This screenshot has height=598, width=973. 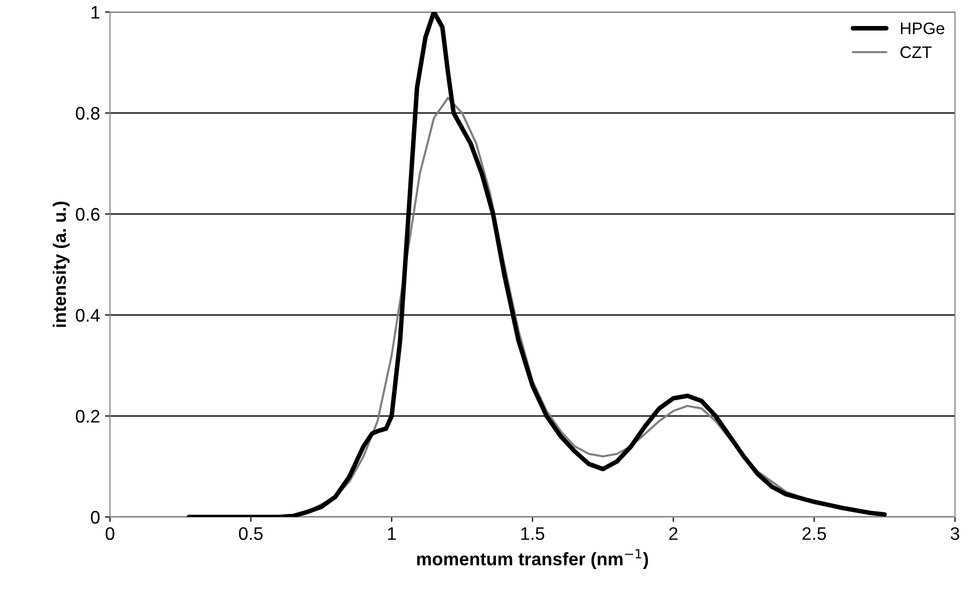 What do you see at coordinates (916, 52) in the screenshot?
I see `legend-label: CZT` at bounding box center [916, 52].